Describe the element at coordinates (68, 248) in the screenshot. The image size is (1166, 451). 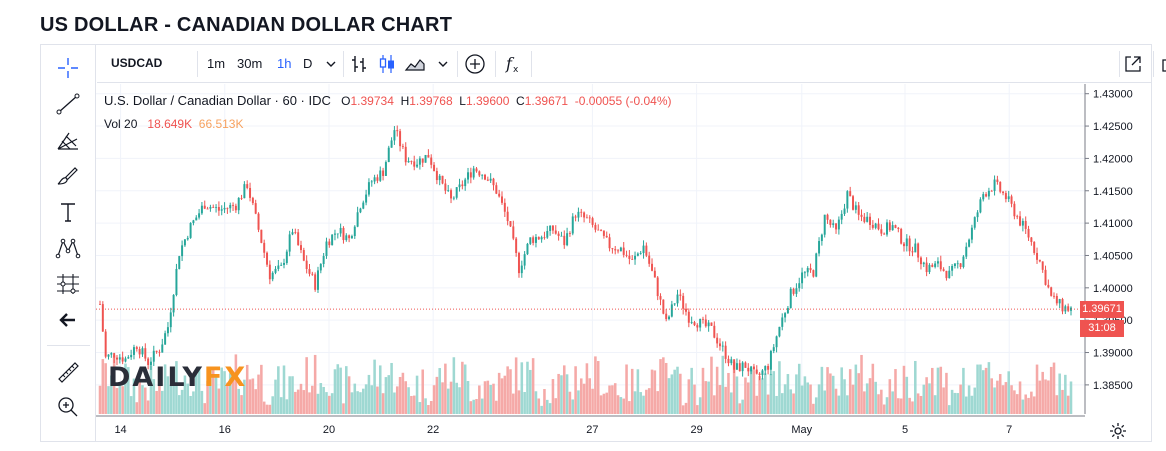
I see `pattern-icon` at that location.